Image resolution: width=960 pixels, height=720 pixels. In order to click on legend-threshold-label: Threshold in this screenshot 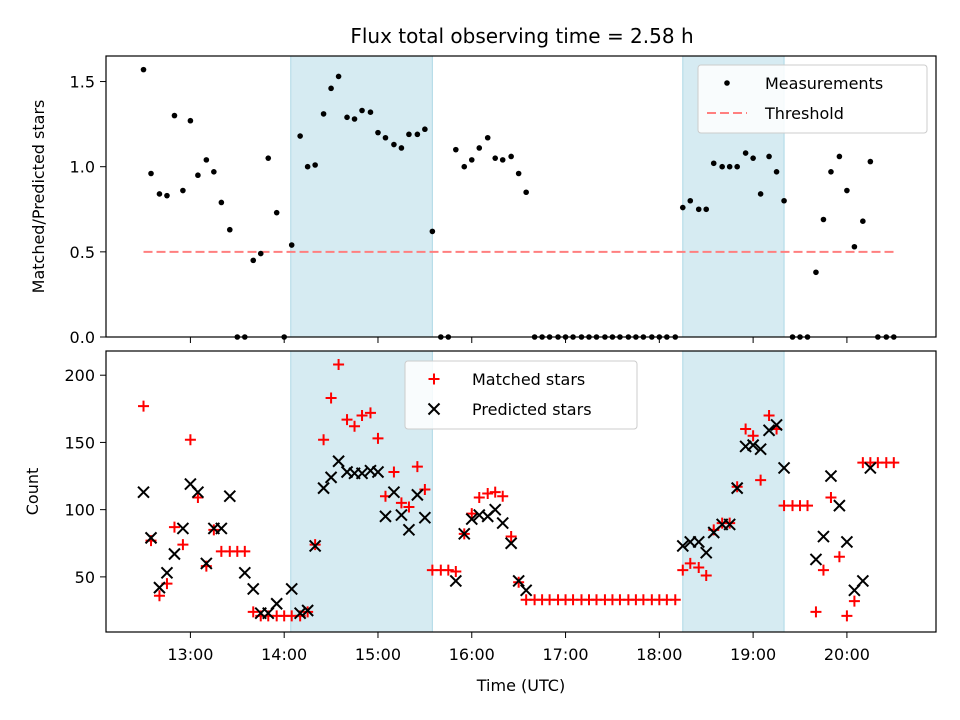, I will do `click(804, 113)`.